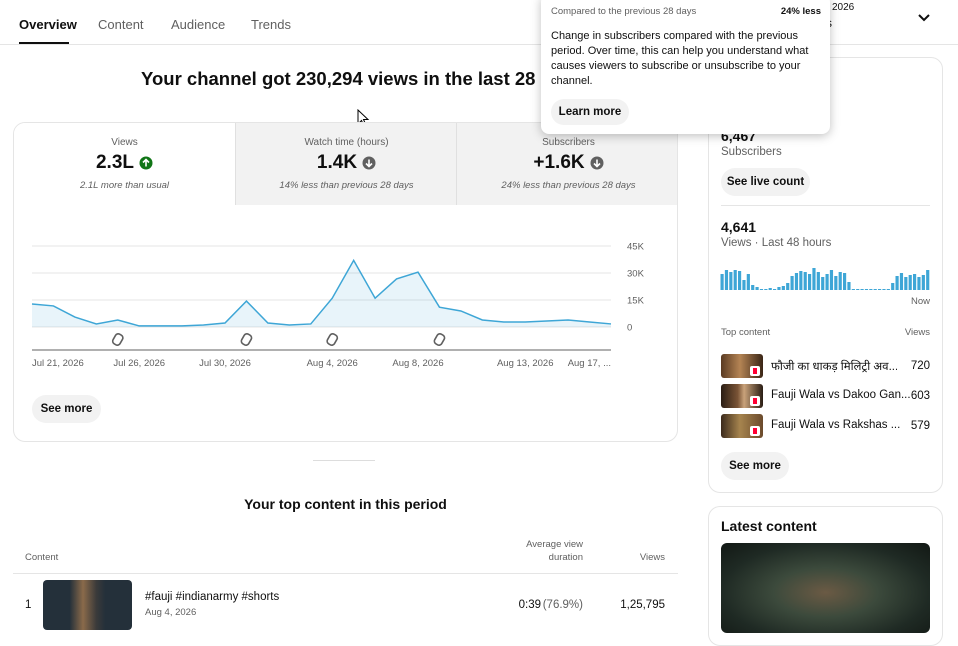 Image resolution: width=958 pixels, height=646 pixels. I want to click on avg-duration: 0:39, so click(529, 605).